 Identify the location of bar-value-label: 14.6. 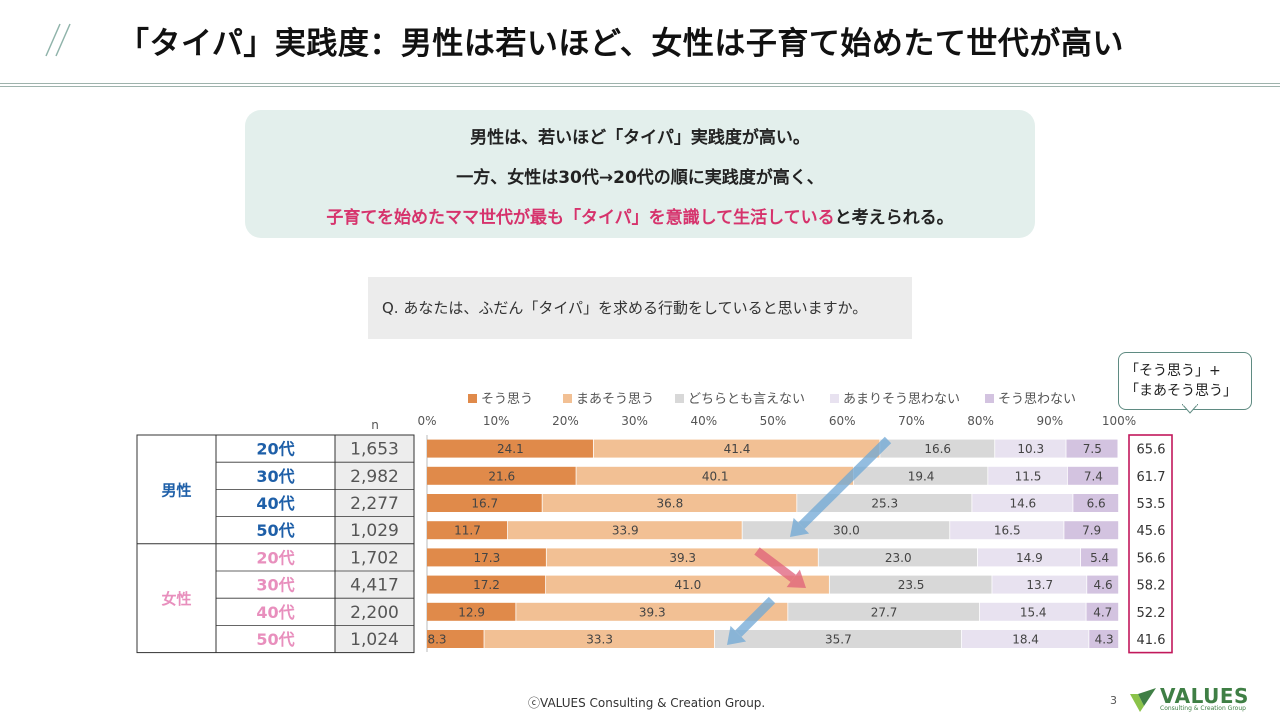
(1022, 504).